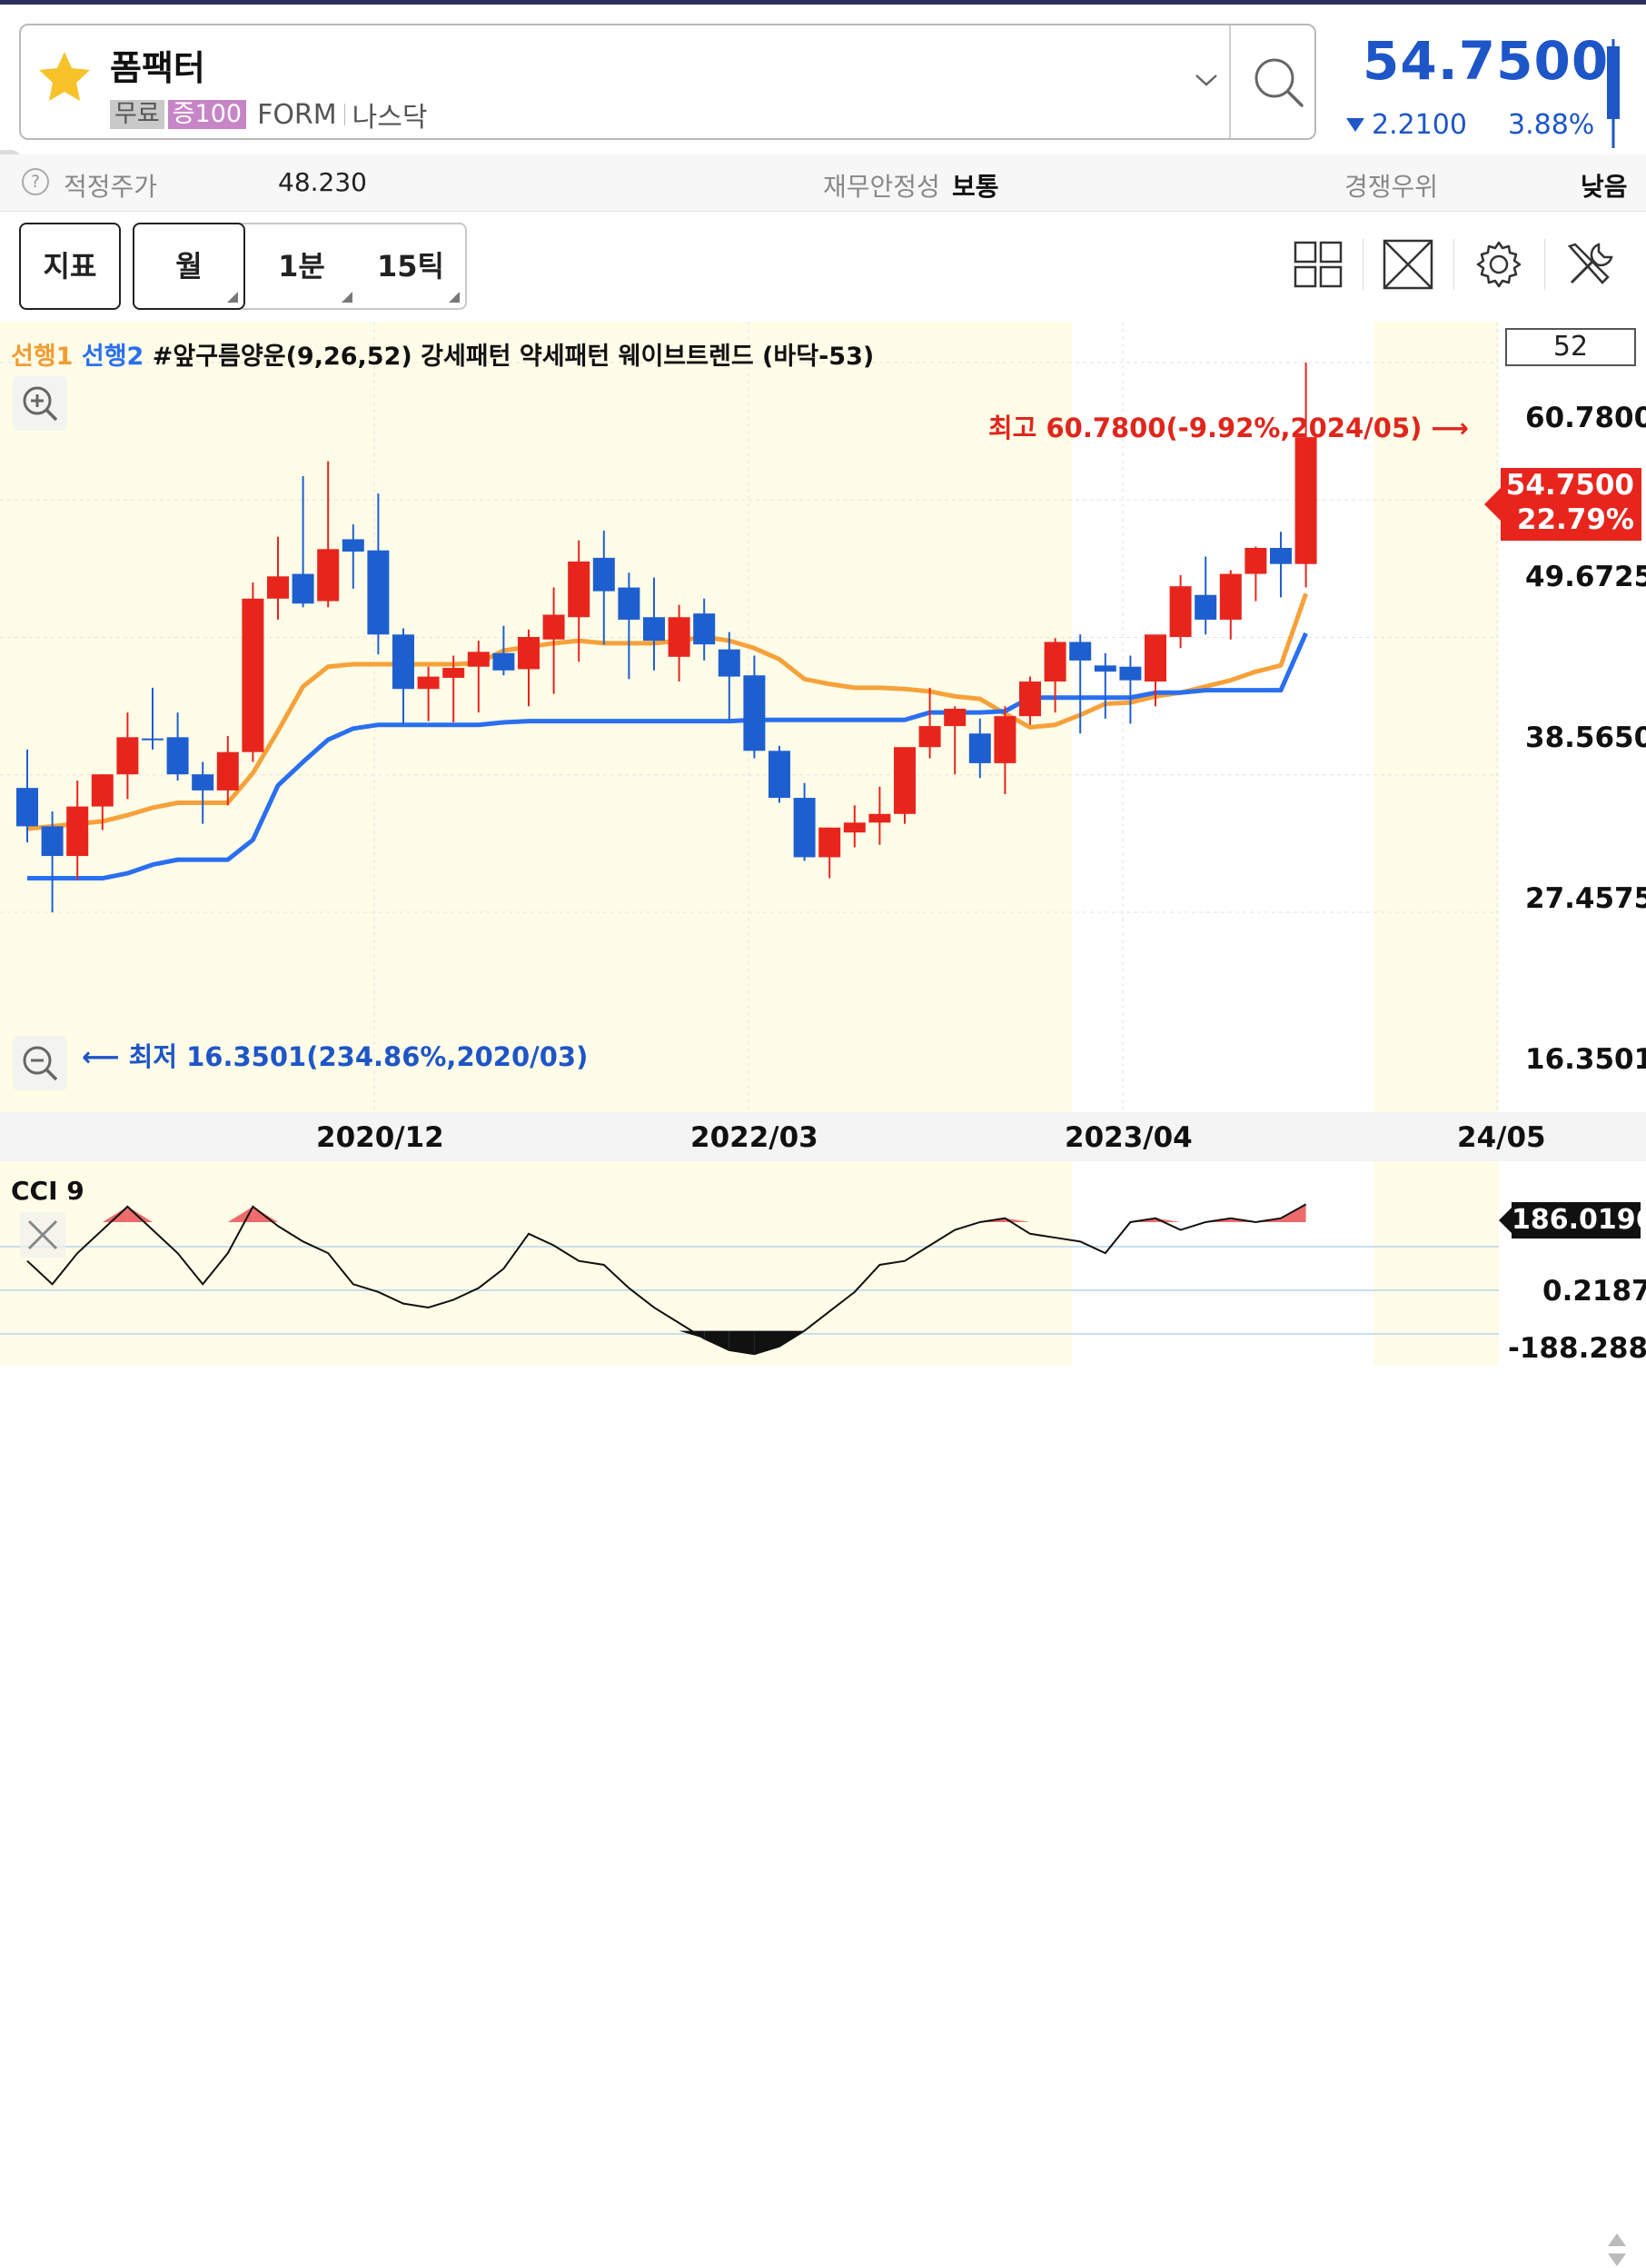  I want to click on cci-line, so click(666, 1279).